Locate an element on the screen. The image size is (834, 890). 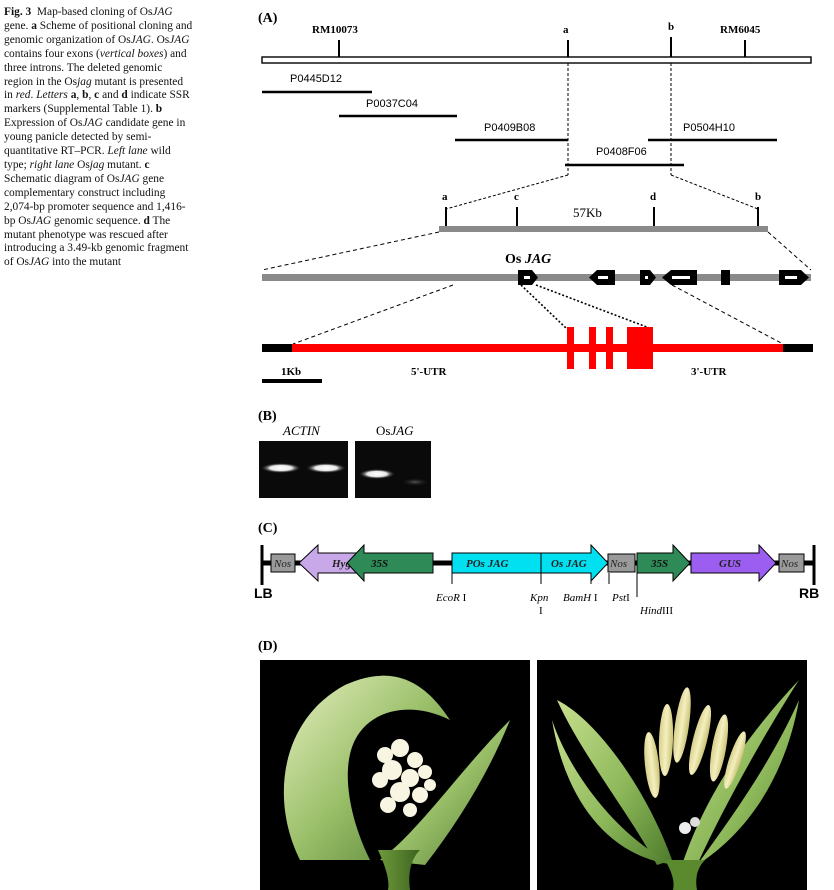
scale-label: 1Kb is located at coordinates (291, 372).